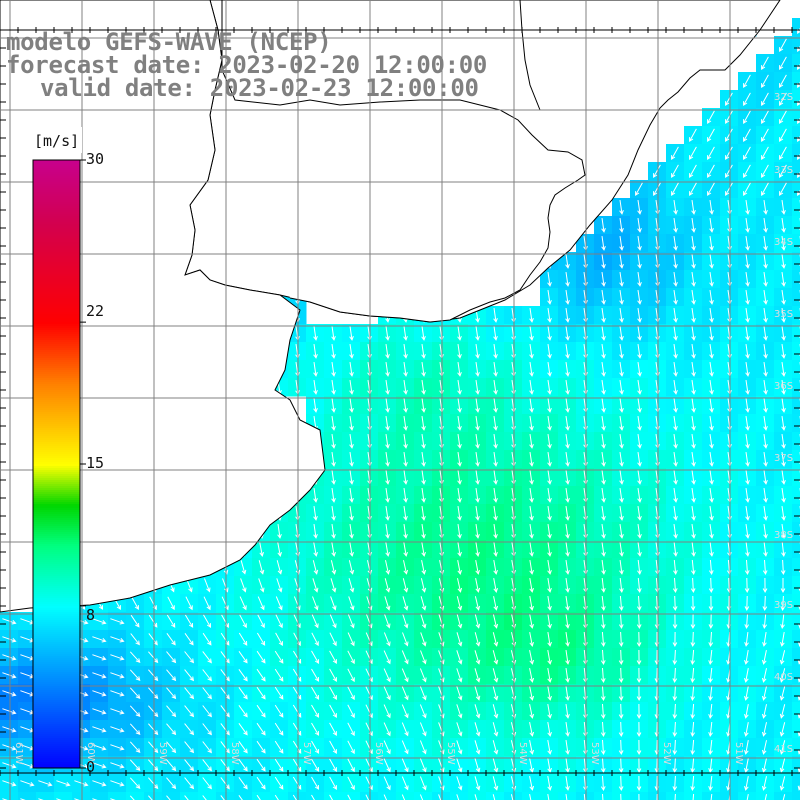  What do you see at coordinates (783, 535) in the screenshot?
I see `lat-label: 38S` at bounding box center [783, 535].